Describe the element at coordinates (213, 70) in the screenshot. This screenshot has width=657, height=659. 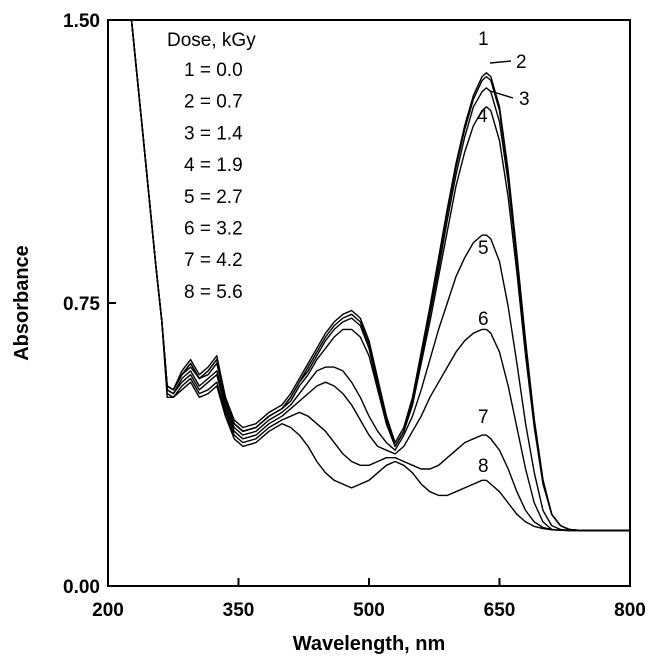
I see `legend-entry: 1 = 0.0` at that location.